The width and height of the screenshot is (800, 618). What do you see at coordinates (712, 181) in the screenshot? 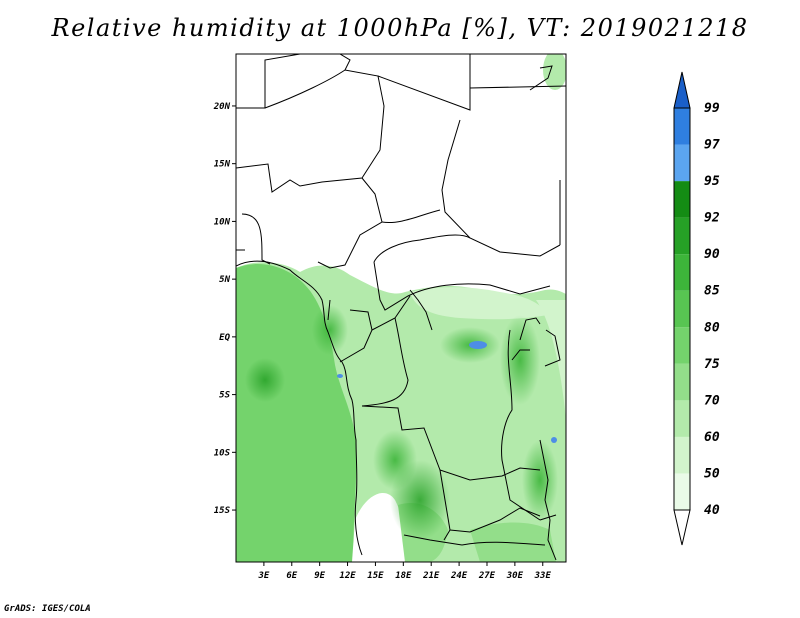
I see `colorbar-label: 95` at bounding box center [712, 181].